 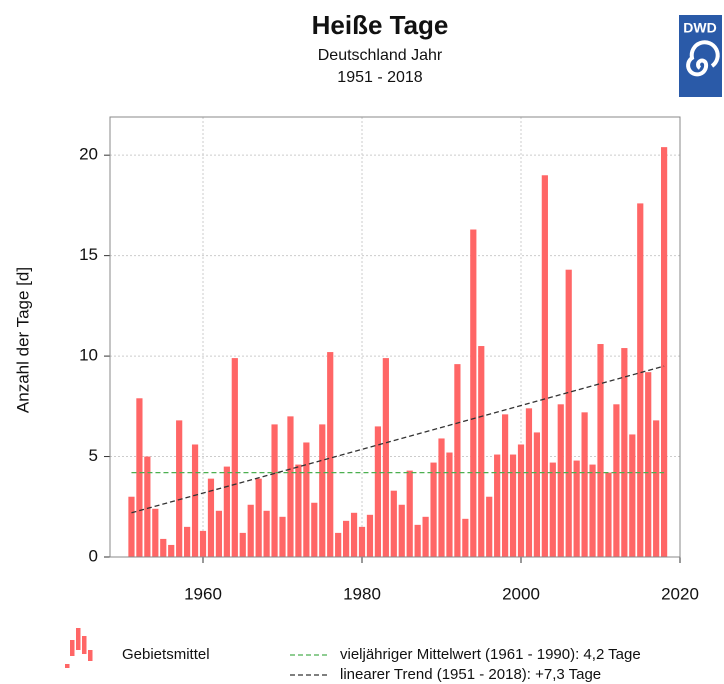 What do you see at coordinates (93, 455) in the screenshot?
I see `y-tick-label: 5` at bounding box center [93, 455].